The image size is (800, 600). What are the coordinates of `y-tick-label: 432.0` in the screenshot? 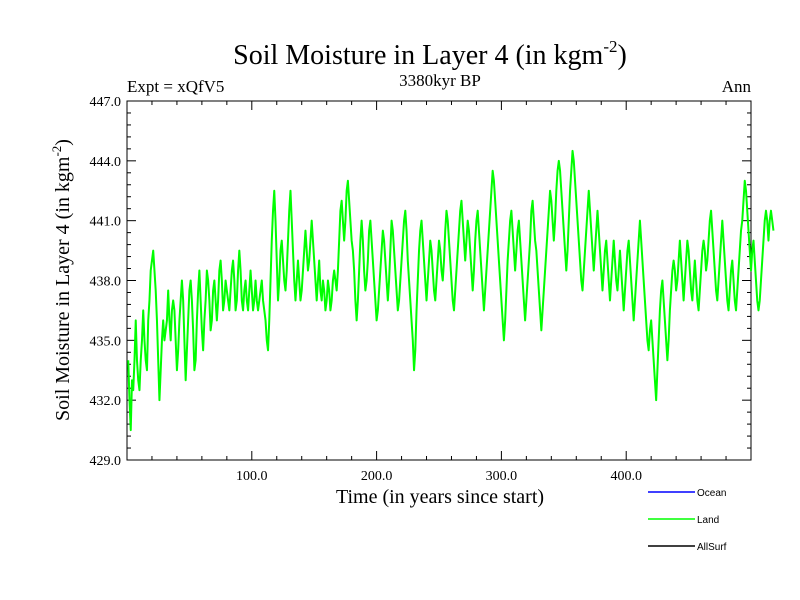 It's located at (106, 401).